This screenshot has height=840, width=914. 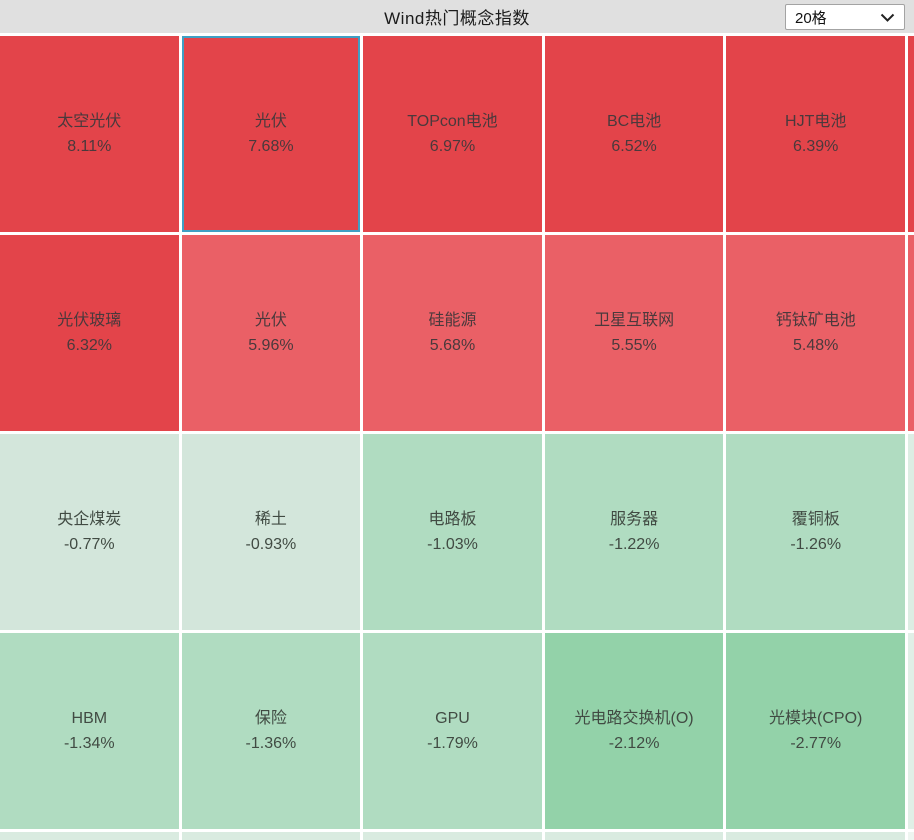 I want to click on cell-label: 保险, so click(x=270, y=718).